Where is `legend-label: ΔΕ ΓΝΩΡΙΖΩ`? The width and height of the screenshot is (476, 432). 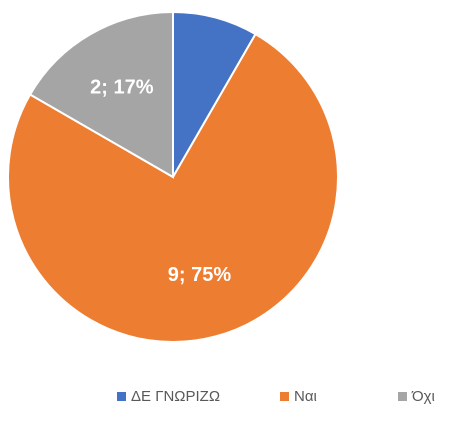 legend-label: ΔΕ ΓΝΩΡΙΖΩ is located at coordinates (175, 396).